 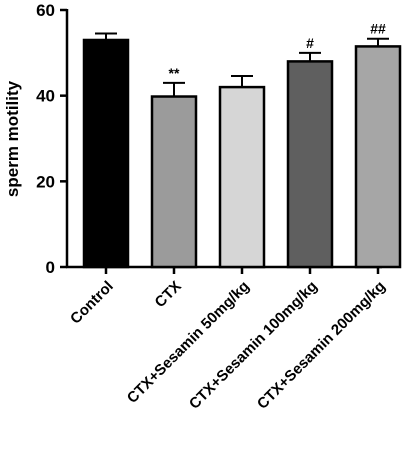 I want to click on y-tick-label: 0, so click(x=50, y=267).